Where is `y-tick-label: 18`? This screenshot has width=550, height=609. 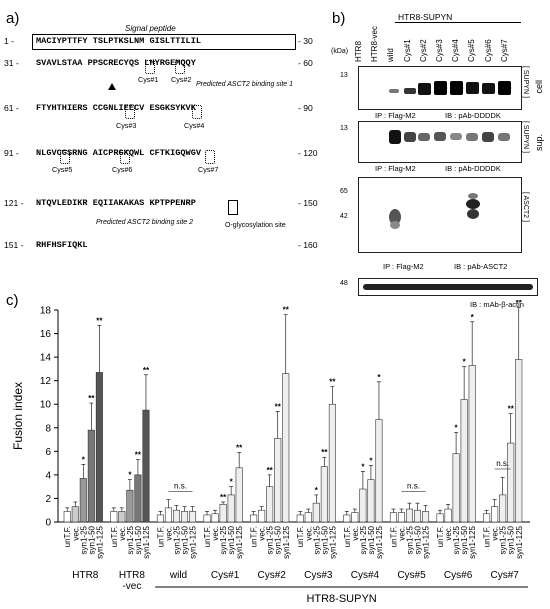 y-tick-label: 18 is located at coordinates (46, 311).